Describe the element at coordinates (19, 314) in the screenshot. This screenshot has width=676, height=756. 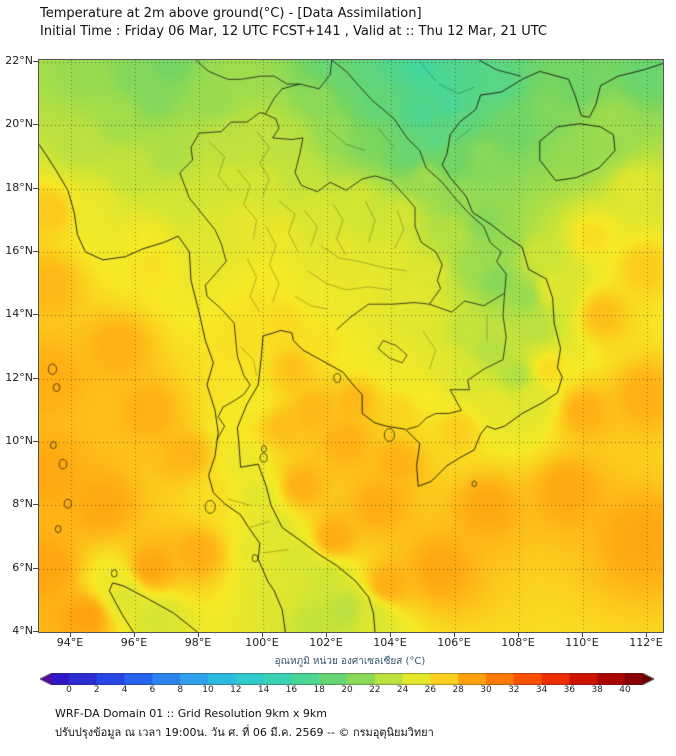
I see `lat-tick-label: 14°N` at that location.